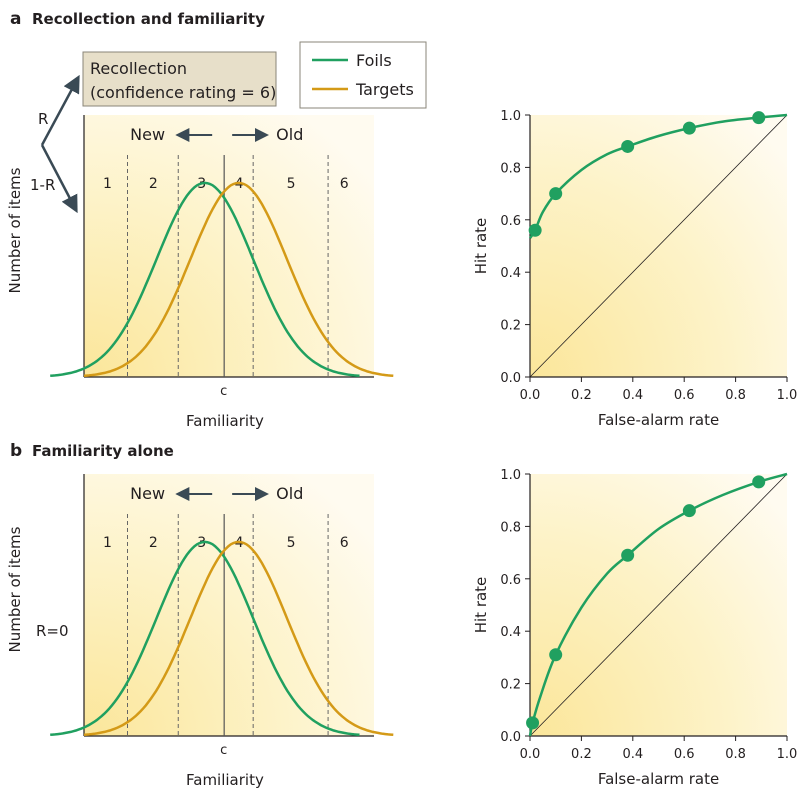 The width and height of the screenshot is (800, 799). I want to click on a-roc-chance-diagonal, so click(658, 246).